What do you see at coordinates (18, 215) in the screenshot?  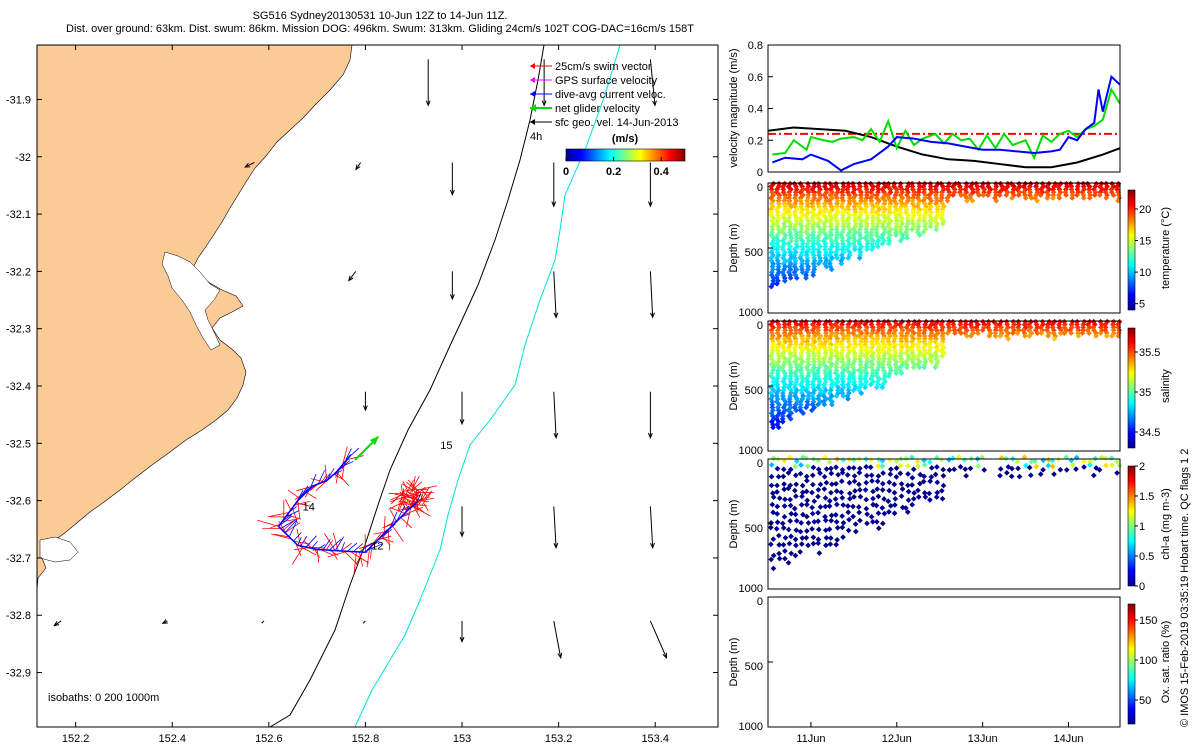 I see `map-y-tick-label: -32.1` at bounding box center [18, 215].